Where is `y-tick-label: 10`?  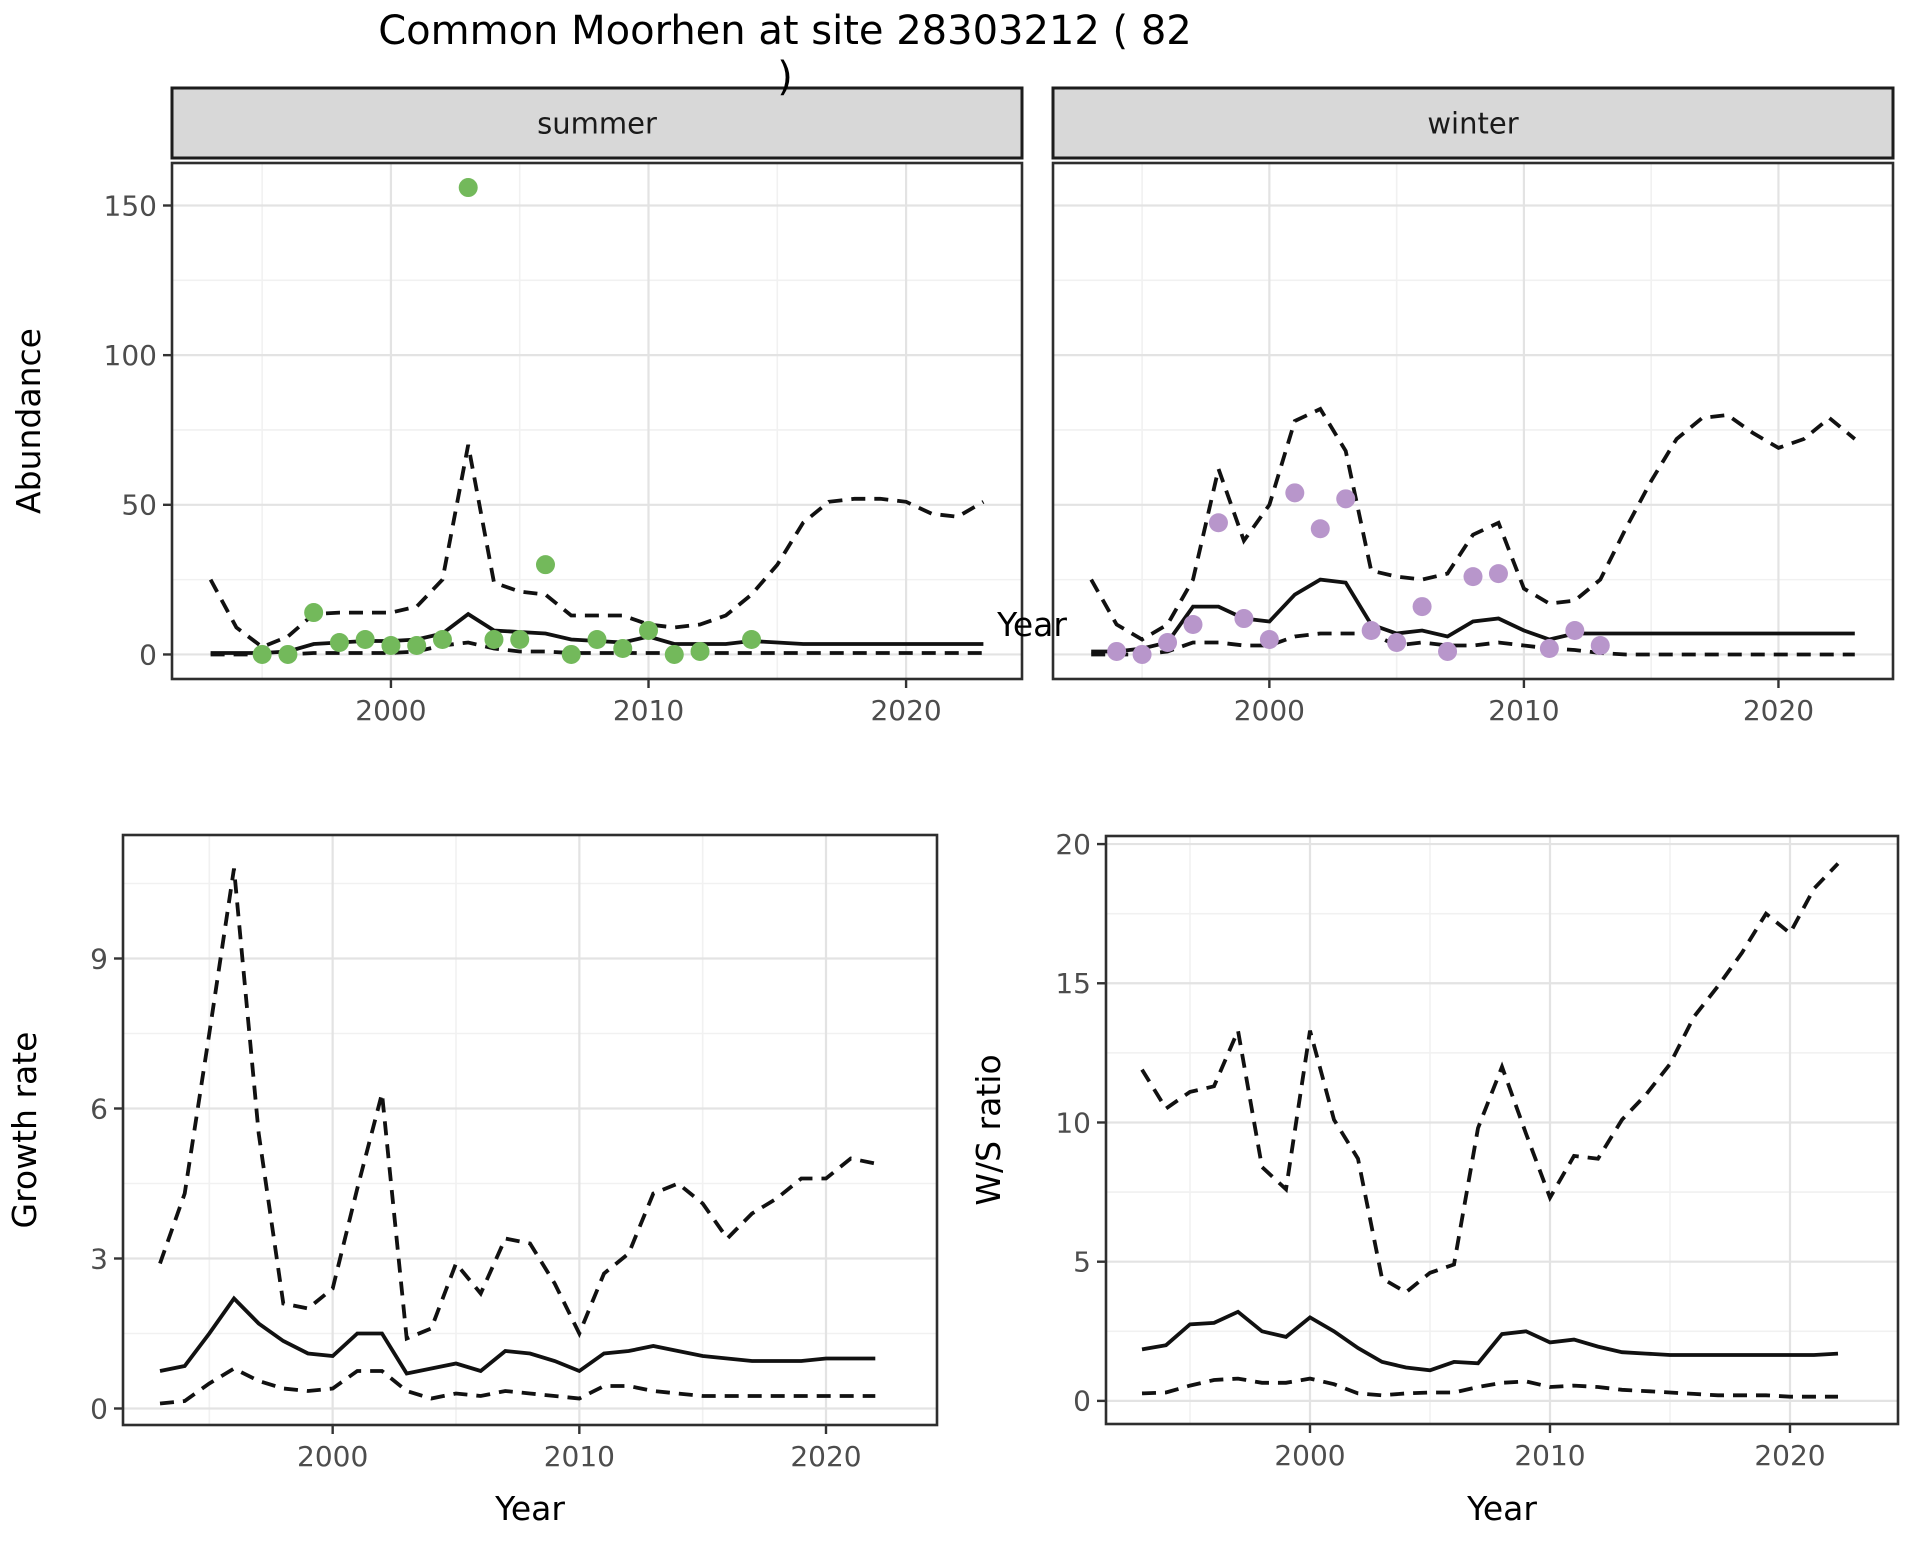 y-tick-label: 10 is located at coordinates (1073, 1122).